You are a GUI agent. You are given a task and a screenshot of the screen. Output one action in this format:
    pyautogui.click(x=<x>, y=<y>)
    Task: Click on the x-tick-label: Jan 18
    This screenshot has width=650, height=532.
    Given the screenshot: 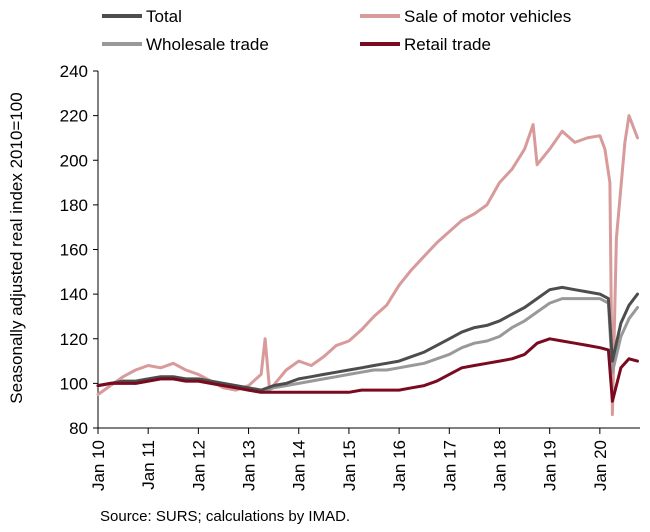 What is the action you would take?
    pyautogui.click(x=499, y=465)
    